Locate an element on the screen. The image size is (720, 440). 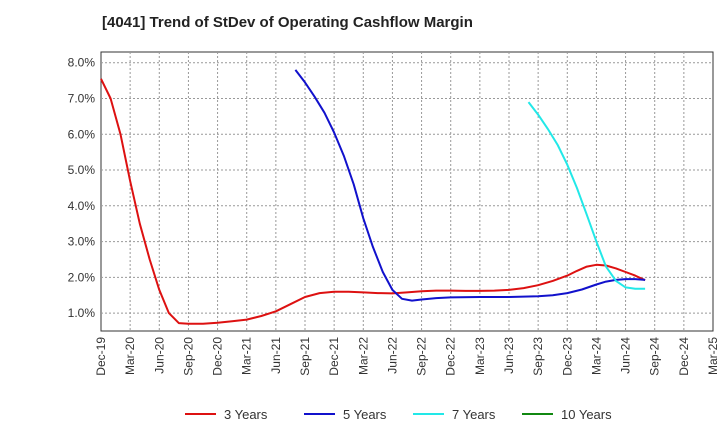
x-tick-label: Mar-21 is located at coordinates (247, 356).